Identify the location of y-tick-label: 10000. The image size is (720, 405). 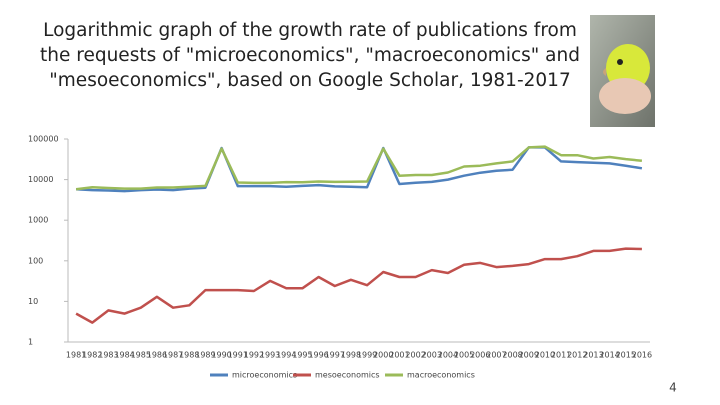
(40, 179).